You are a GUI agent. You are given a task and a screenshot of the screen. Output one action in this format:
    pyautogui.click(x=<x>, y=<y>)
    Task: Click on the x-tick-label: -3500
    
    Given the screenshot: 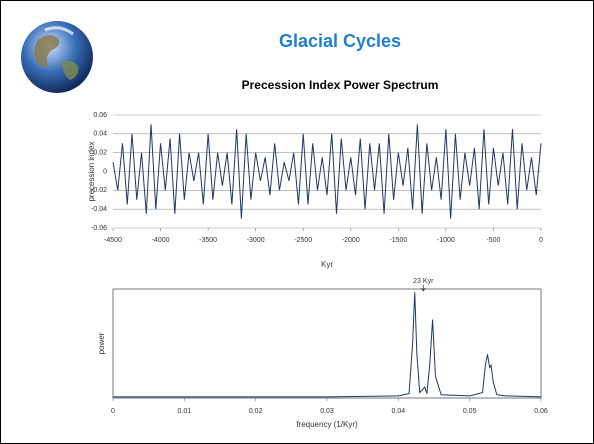 What is the action you would take?
    pyautogui.click(x=208, y=240)
    